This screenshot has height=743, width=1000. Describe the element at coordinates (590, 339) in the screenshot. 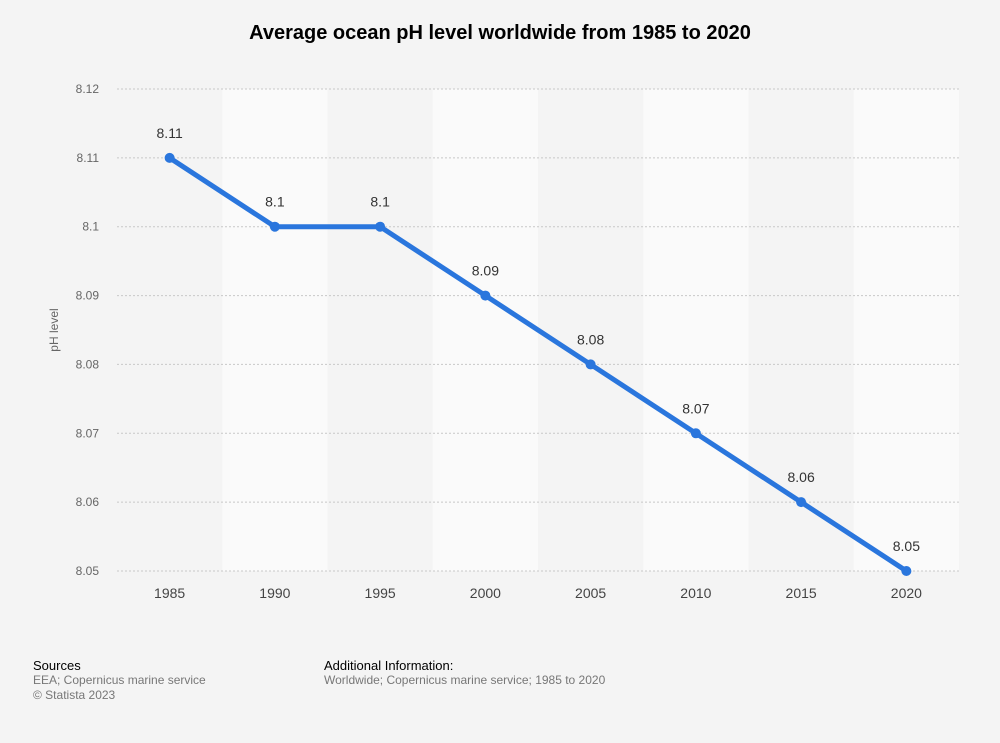

I see `data-label: 8.08` at that location.